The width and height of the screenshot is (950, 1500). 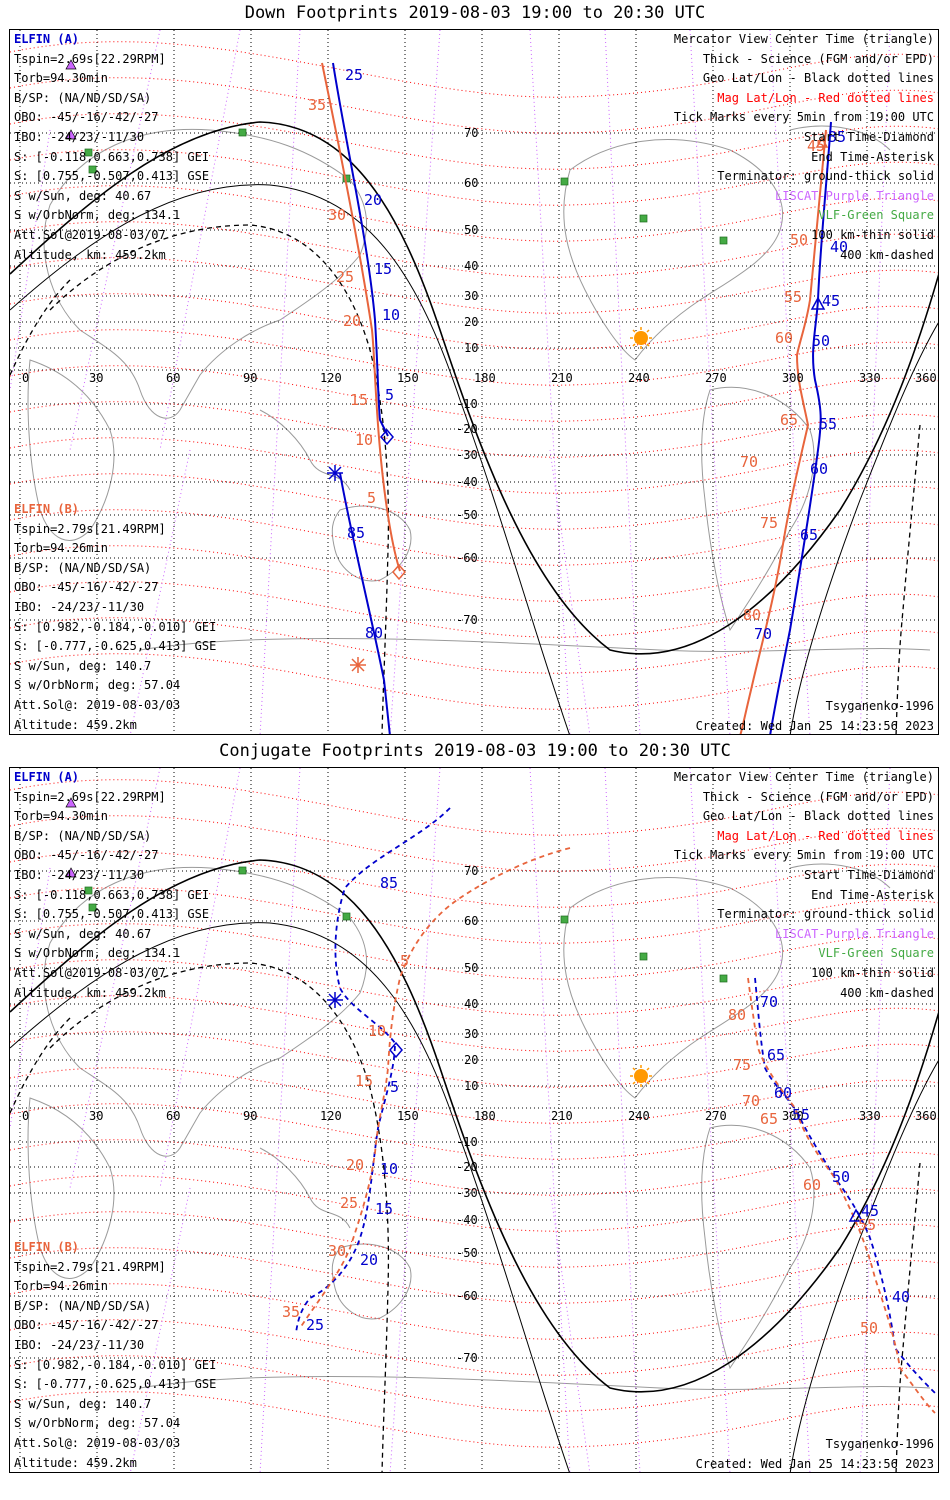 I want to click on track-tick-label: 40, so click(x=901, y=1297).